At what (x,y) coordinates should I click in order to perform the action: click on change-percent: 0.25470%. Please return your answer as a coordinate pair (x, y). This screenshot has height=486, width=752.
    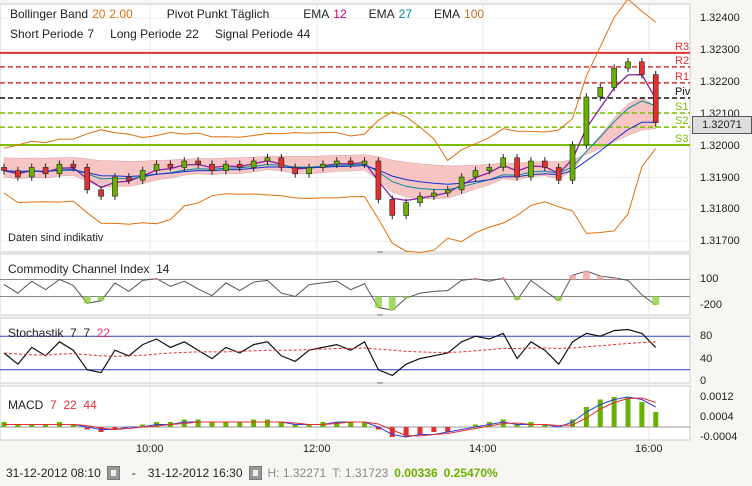
    Looking at the image, I should click on (470, 473).